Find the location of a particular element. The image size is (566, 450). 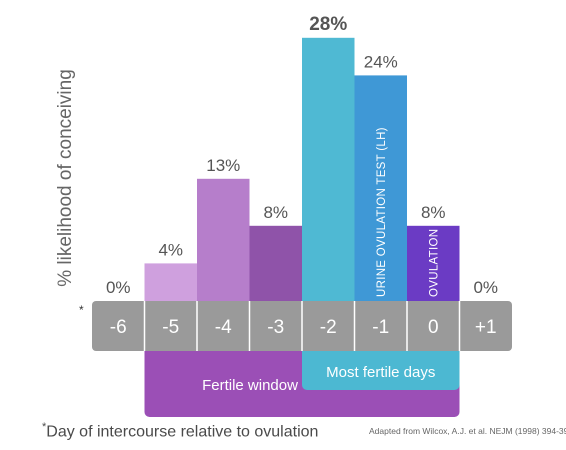

bar--3 is located at coordinates (275, 263).